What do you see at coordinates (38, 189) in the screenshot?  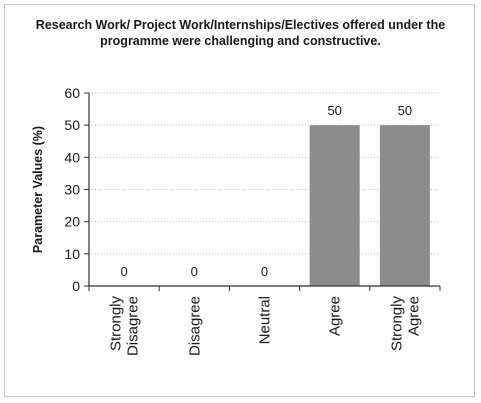 I see `y-axis-title: Parameter Values (%)` at bounding box center [38, 189].